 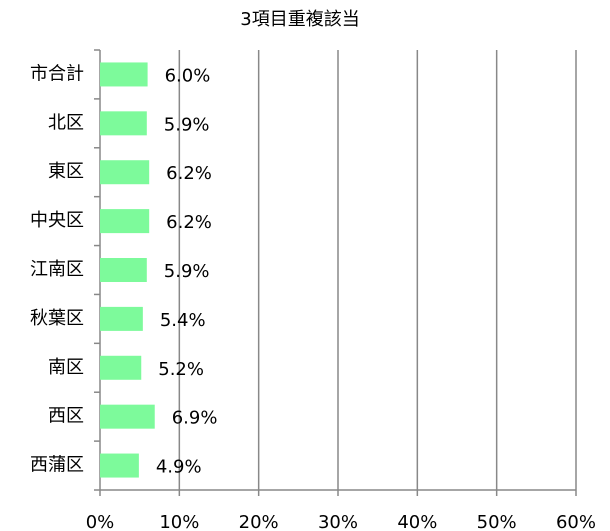 What do you see at coordinates (181, 369) in the screenshot?
I see `value-label: 5.2%` at bounding box center [181, 369].